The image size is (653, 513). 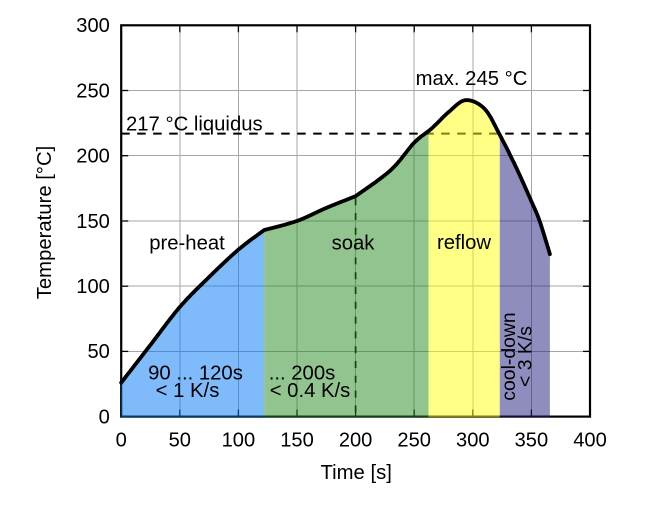 I want to click on svg-text: Temperature [°C], so click(x=45, y=223).